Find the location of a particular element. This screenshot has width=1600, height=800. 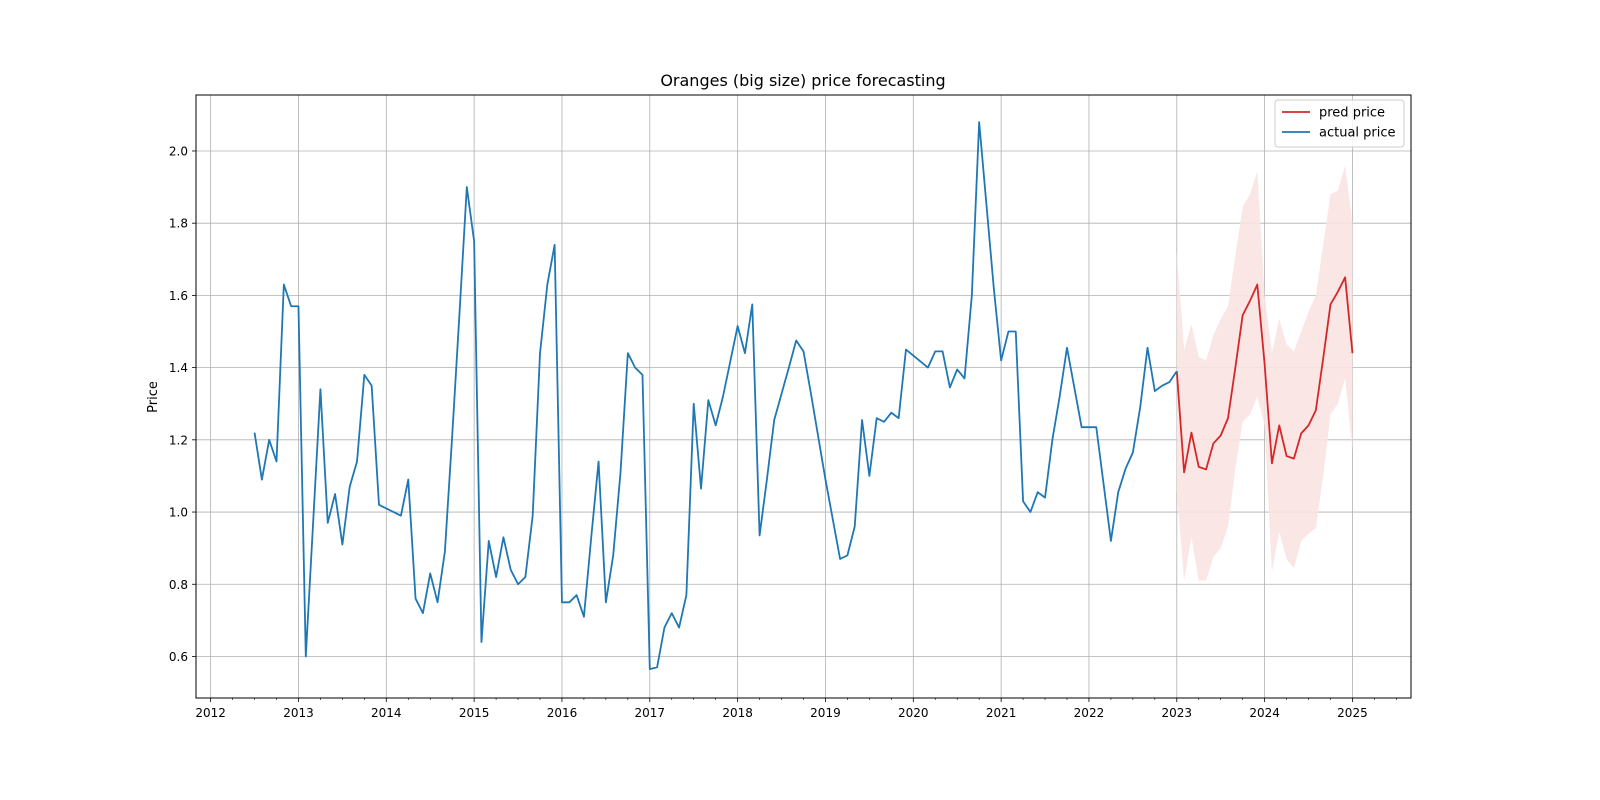

legend: pred price actual price is located at coordinates (1339, 123).